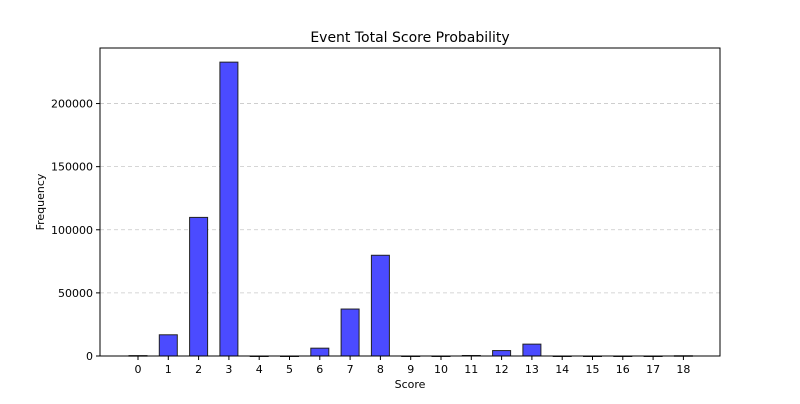  I want to click on y-tick-label: 0, so click(89, 356).